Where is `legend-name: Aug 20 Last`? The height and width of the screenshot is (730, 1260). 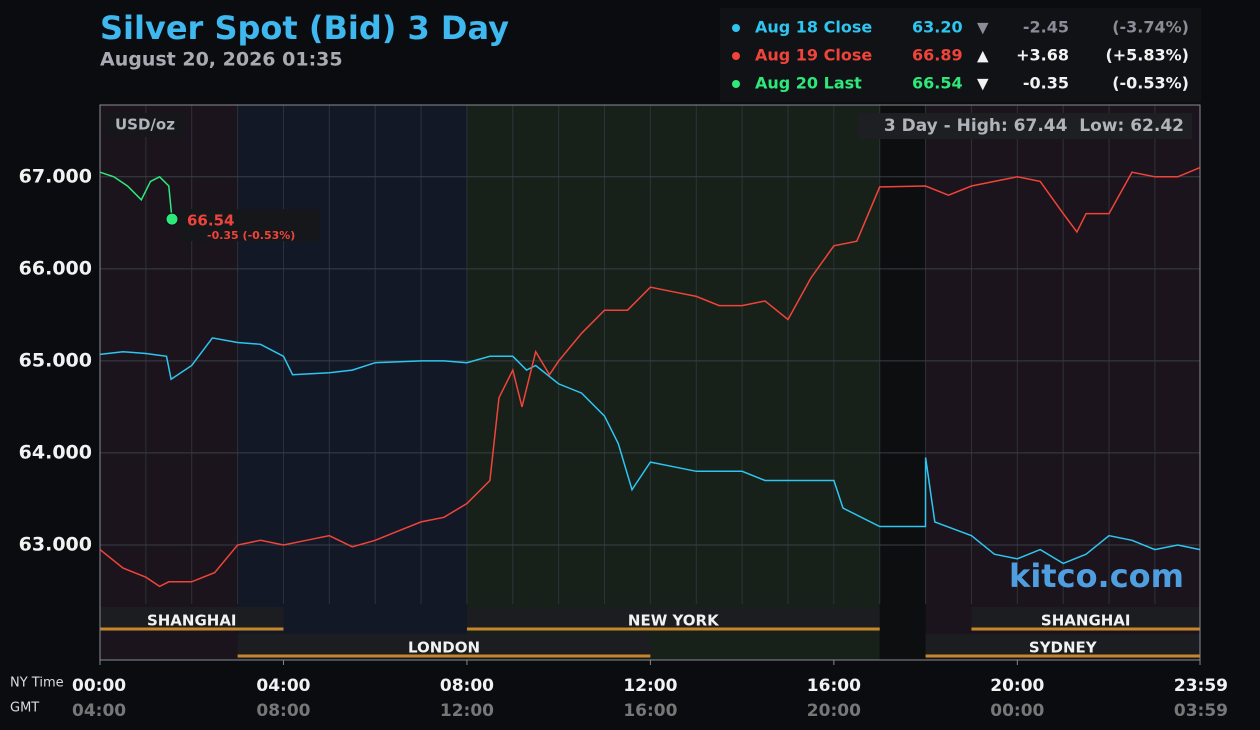 legend-name: Aug 20 Last is located at coordinates (808, 83).